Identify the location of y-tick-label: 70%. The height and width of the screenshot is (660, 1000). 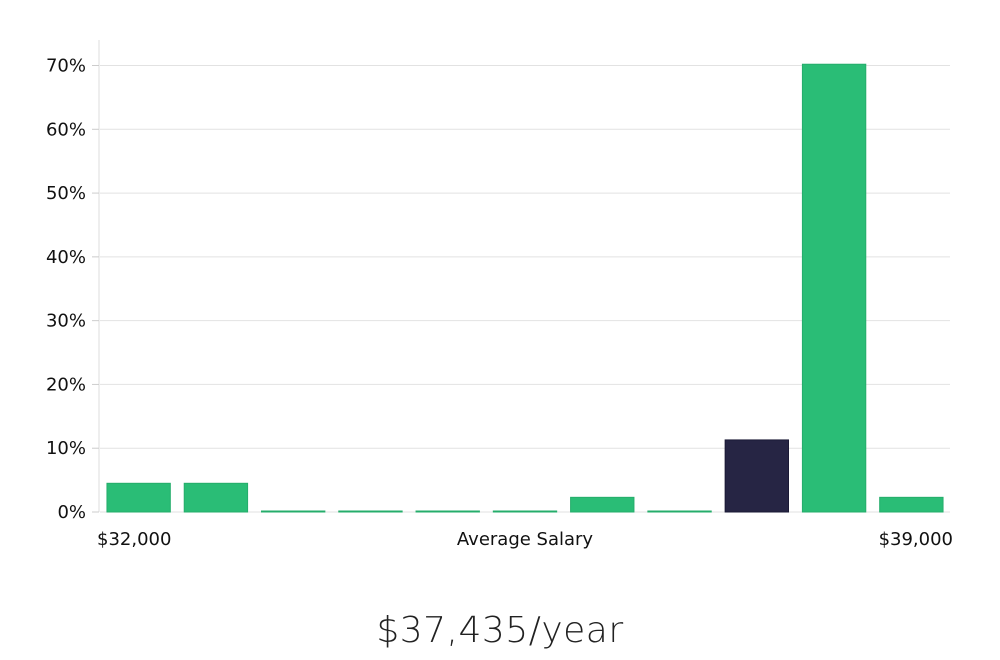
(66, 66).